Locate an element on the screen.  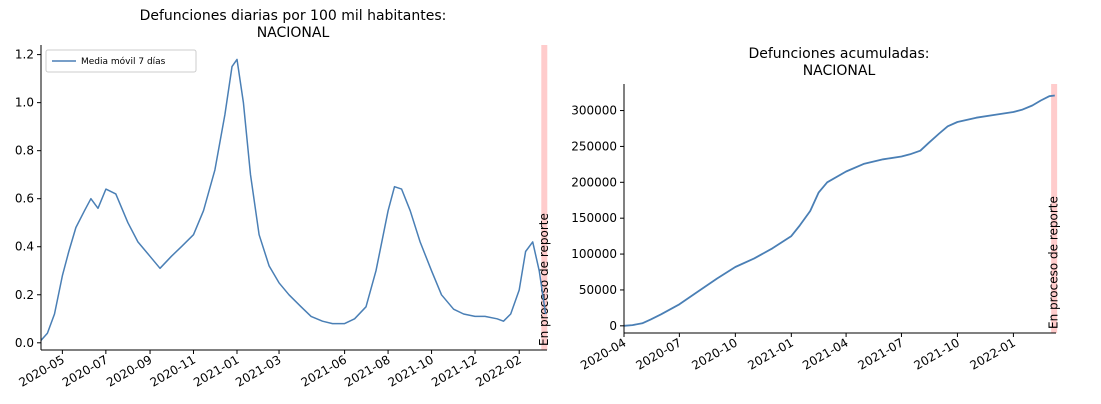
x-tick-label: 2021-08 is located at coordinates (367, 370).